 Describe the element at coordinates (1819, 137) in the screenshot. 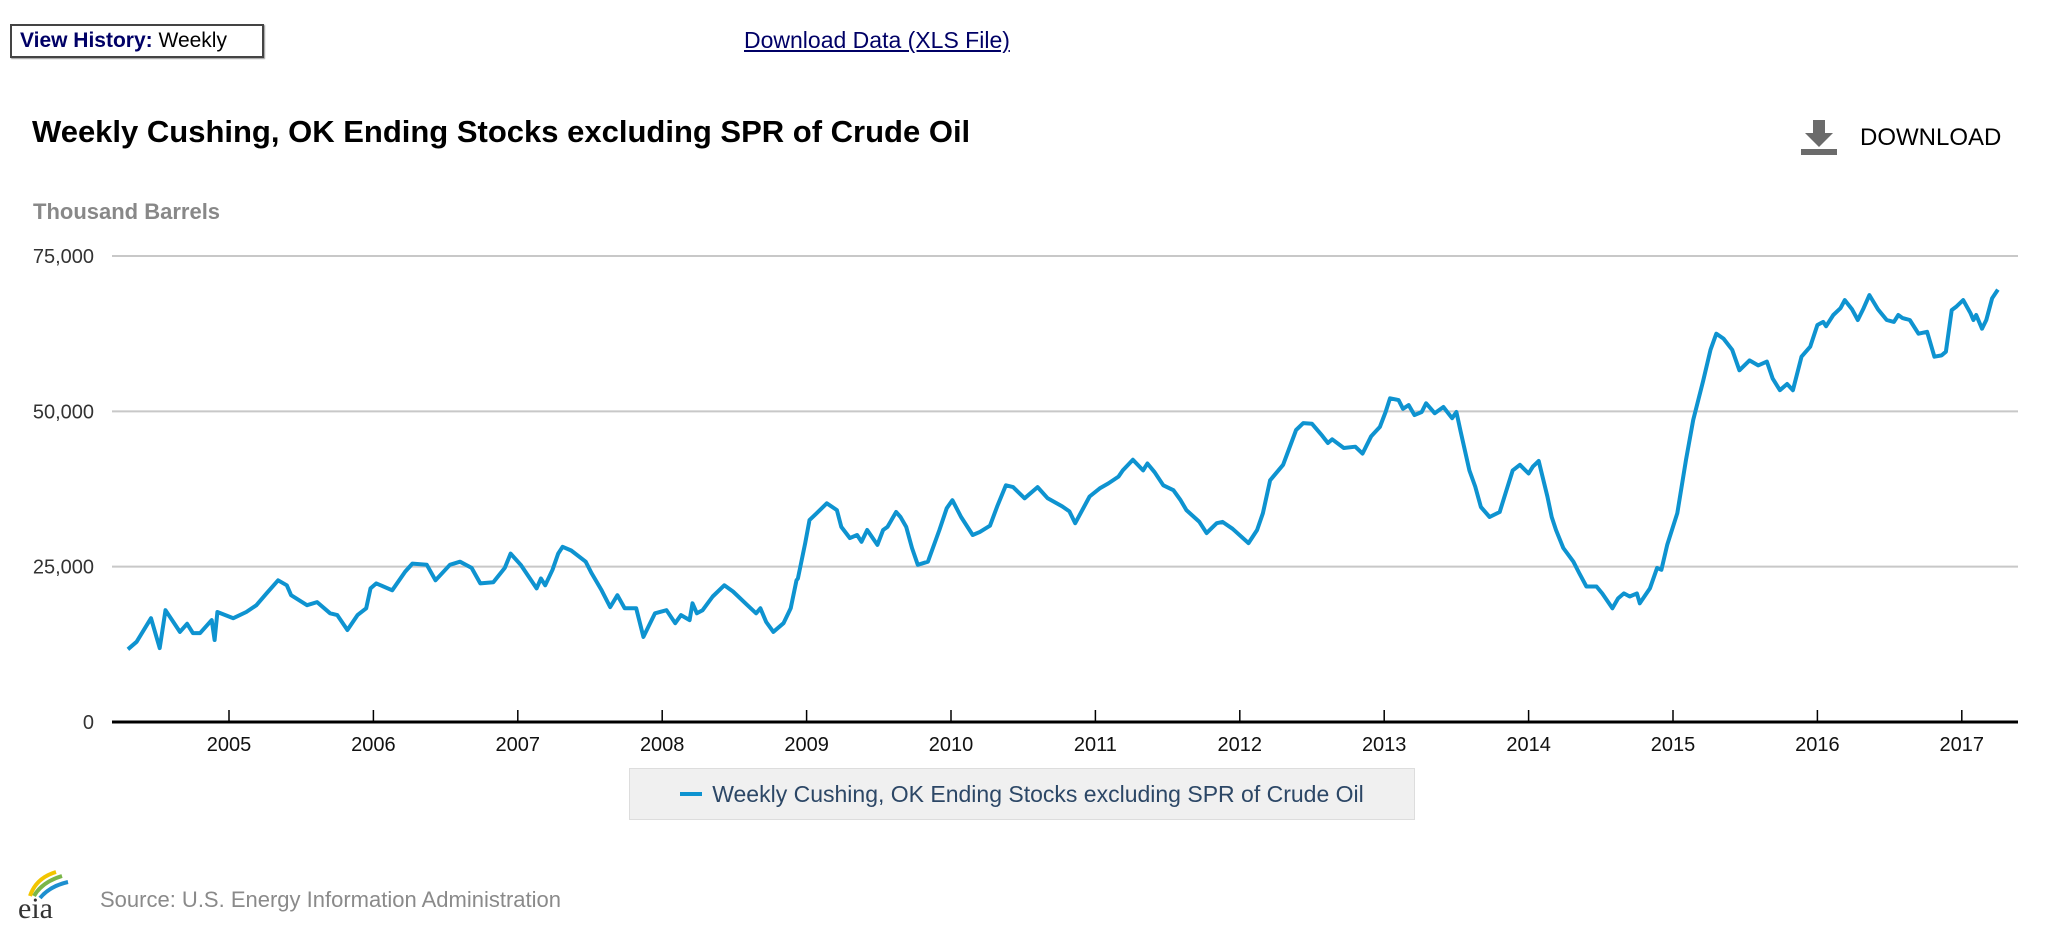

I see `download-icon` at that location.